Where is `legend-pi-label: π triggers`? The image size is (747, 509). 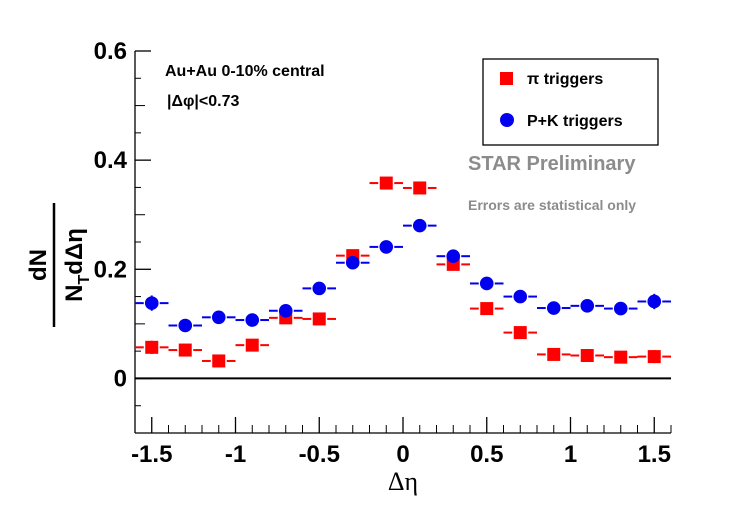 legend-pi-label: π triggers is located at coordinates (565, 79).